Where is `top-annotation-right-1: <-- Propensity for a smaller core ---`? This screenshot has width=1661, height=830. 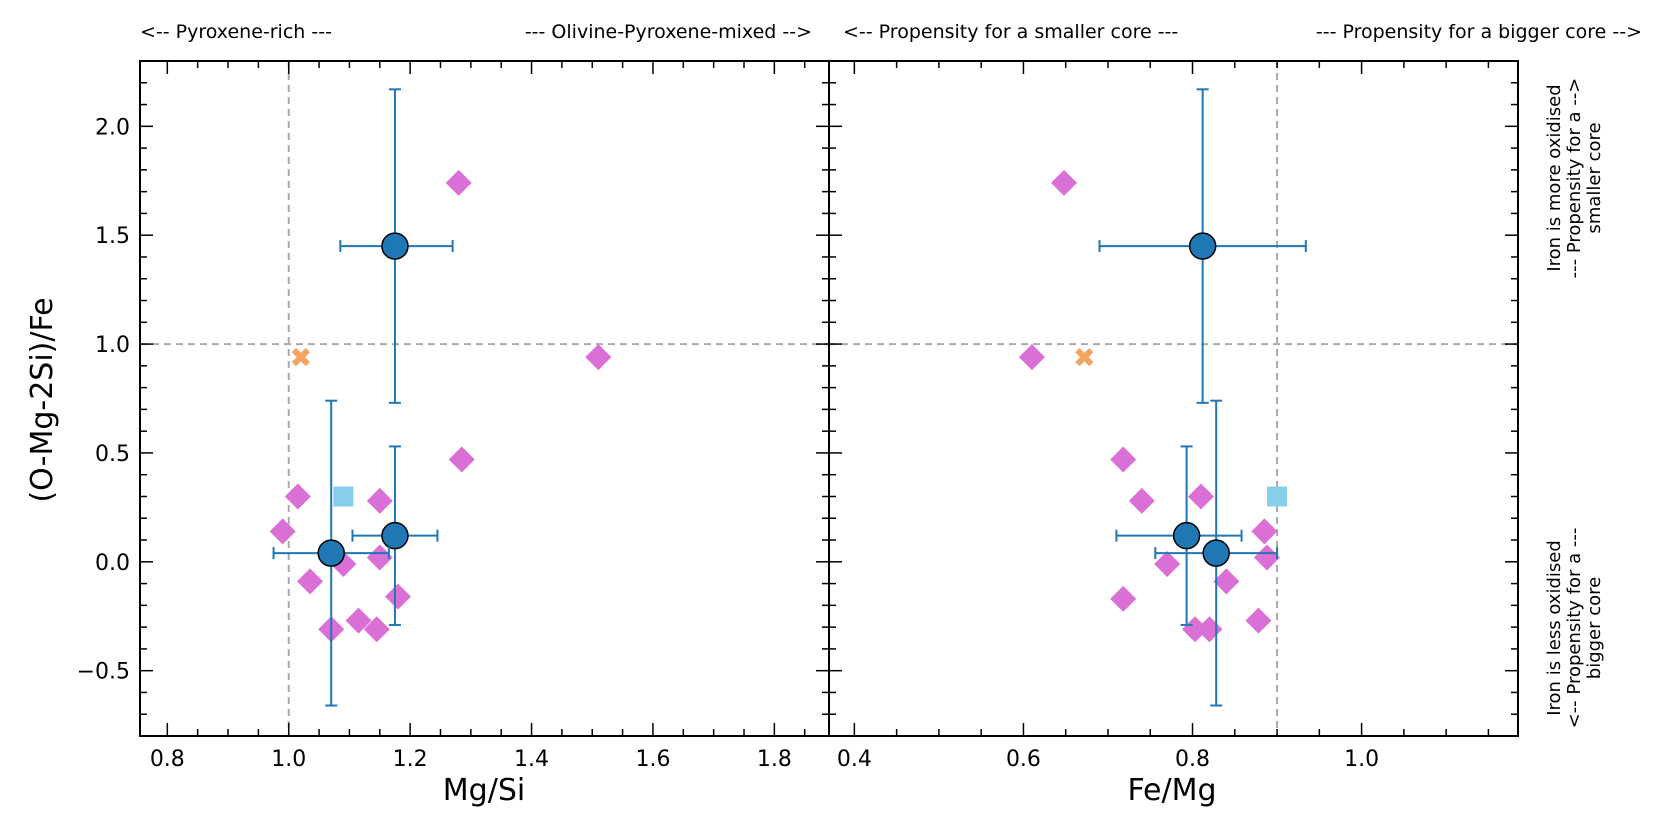 top-annotation-right-1: <-- Propensity for a smaller core --- is located at coordinates (1010, 32).